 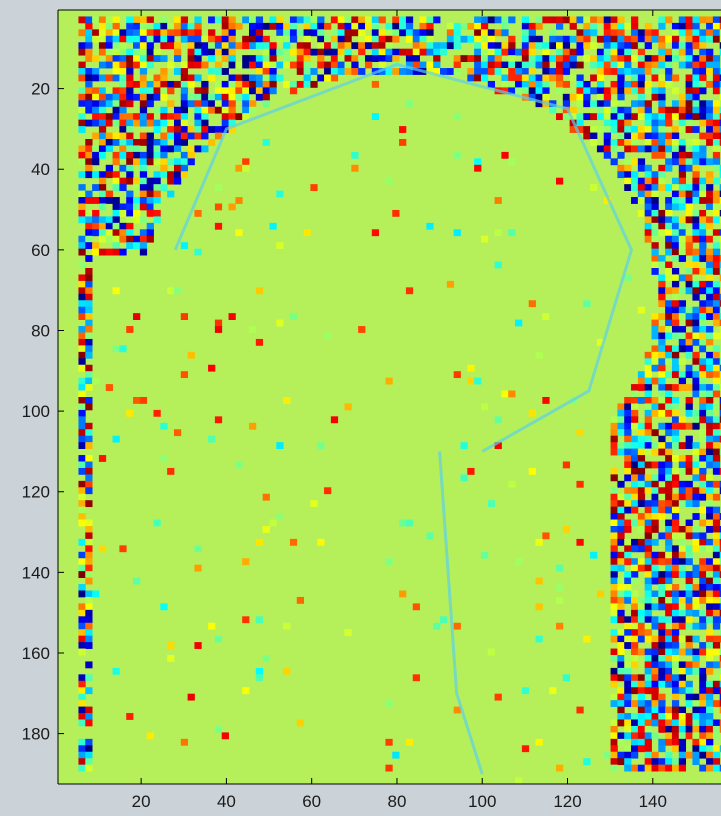 I want to click on x-tick-label: 40, so click(x=226, y=801).